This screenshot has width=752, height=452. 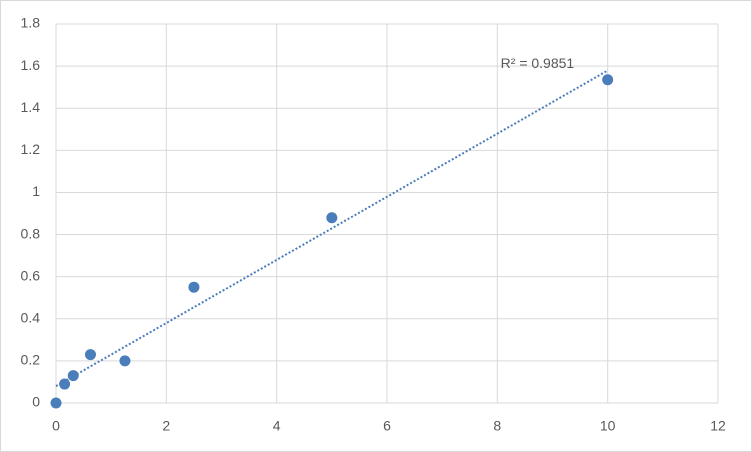 What do you see at coordinates (31, 107) in the screenshot?
I see `y-tick-label: 1.4` at bounding box center [31, 107].